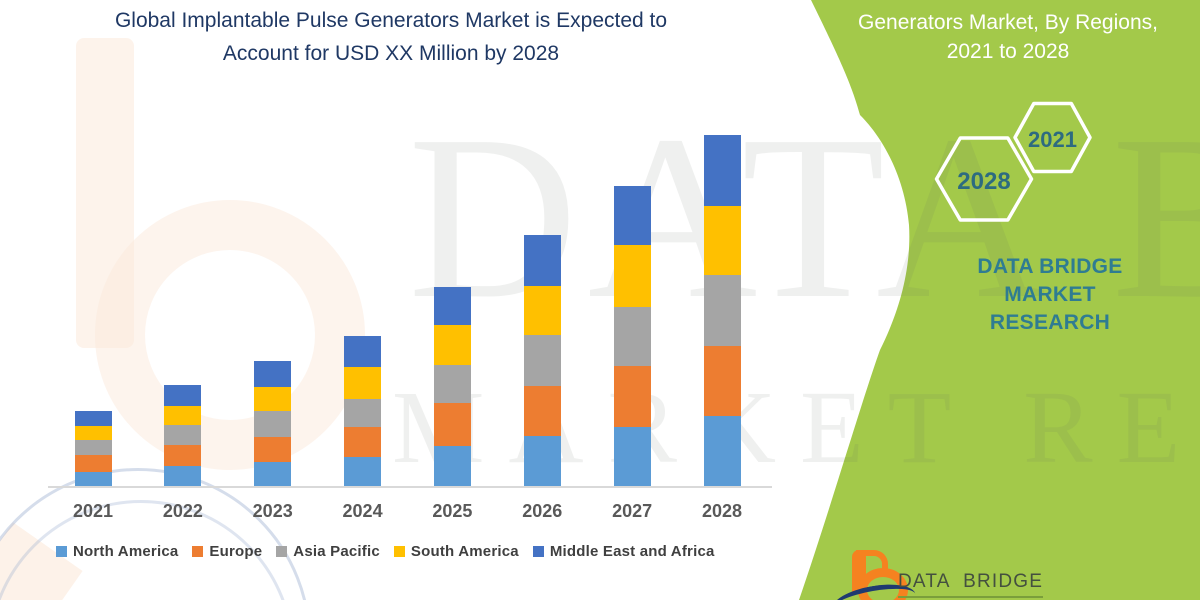 Image resolution: width=1200 pixels, height=600 pixels. What do you see at coordinates (632, 511) in the screenshot?
I see `year-label-2027: 2027` at bounding box center [632, 511].